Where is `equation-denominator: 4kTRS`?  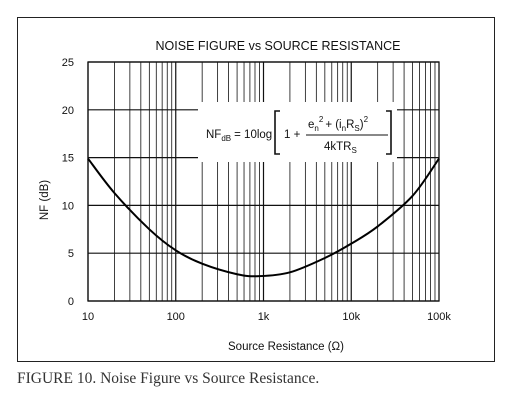
equation-denominator: 4kTRS is located at coordinates (340, 148).